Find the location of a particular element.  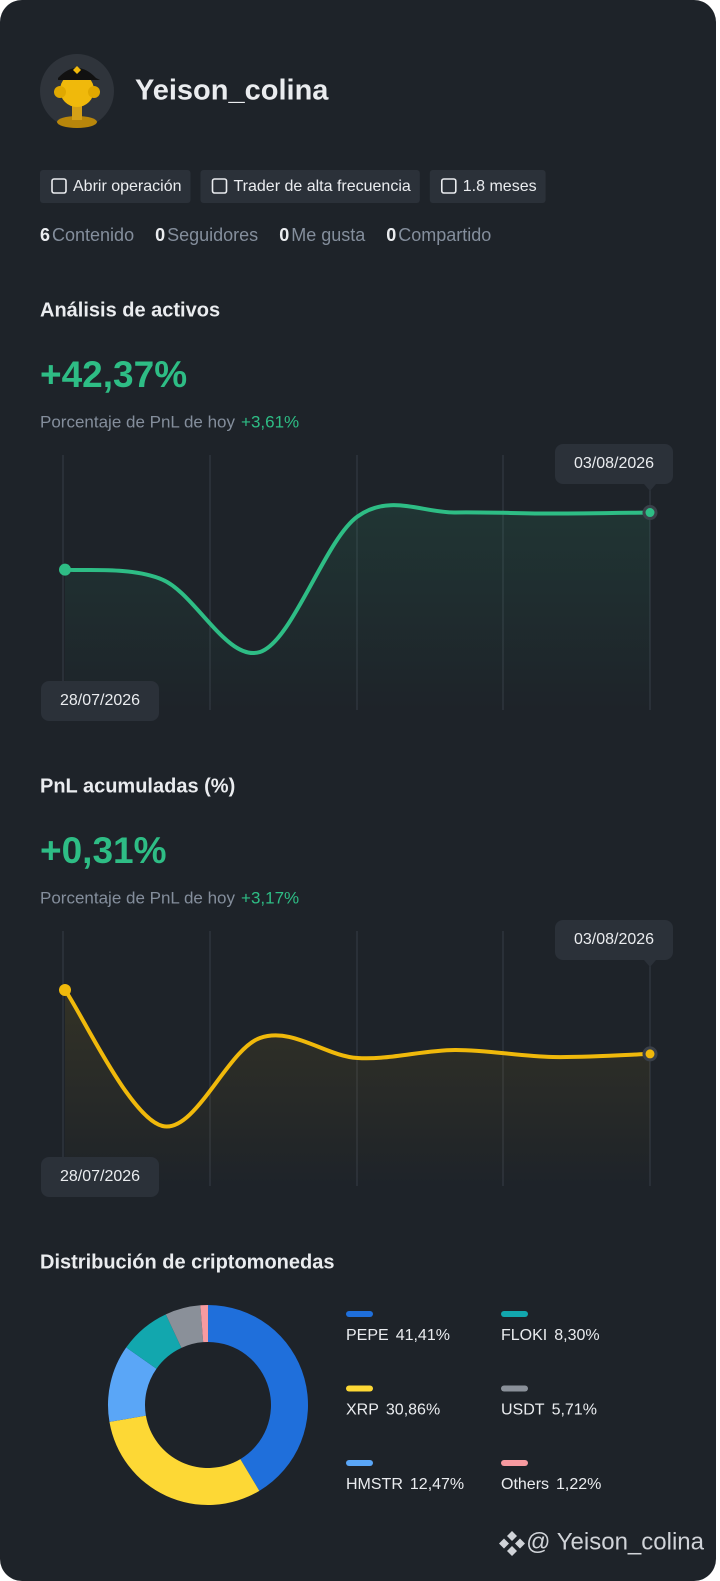

legend-name: USDT is located at coordinates (523, 1410).